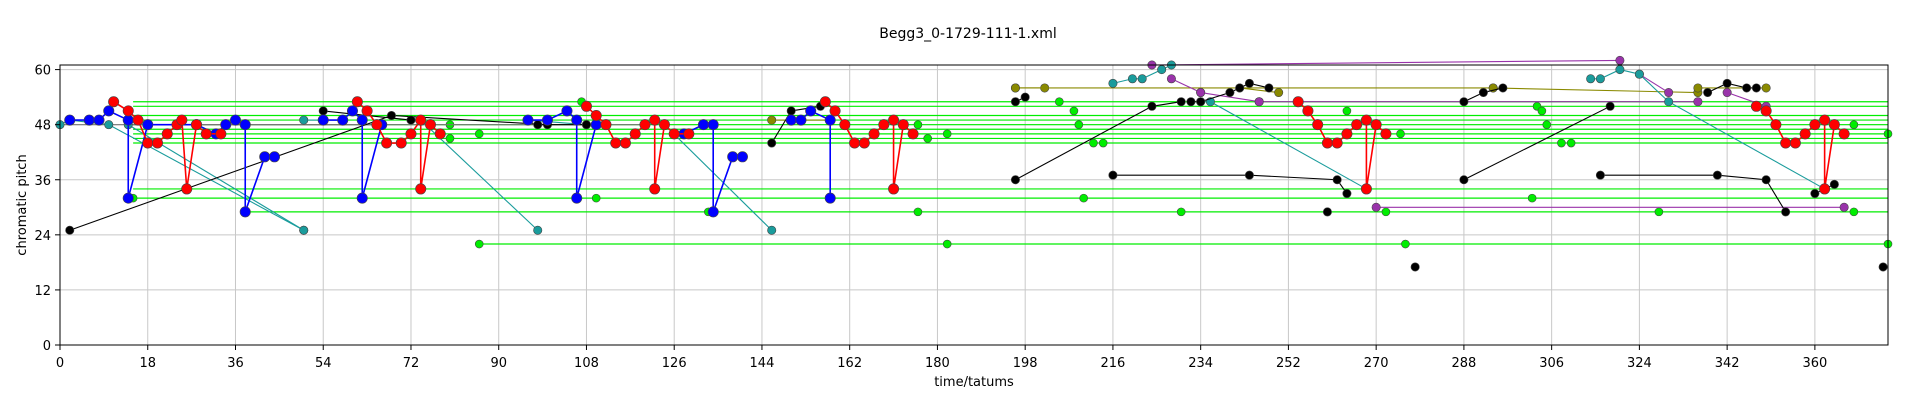 This screenshot has width=1920, height=401. Describe the element at coordinates (974, 382) in the screenshot. I see `x-axis-label: time/tatums` at that location.